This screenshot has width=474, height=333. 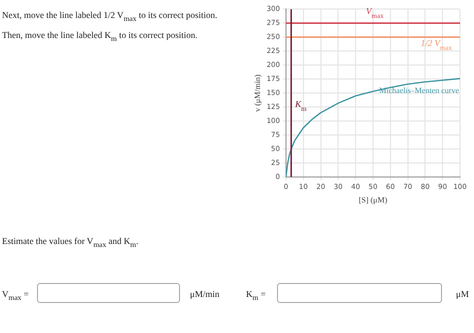 What do you see at coordinates (100, 36) in the screenshot?
I see `text: Then, move the line labeled K$_{m}$ to its correct position.` at bounding box center [100, 36].